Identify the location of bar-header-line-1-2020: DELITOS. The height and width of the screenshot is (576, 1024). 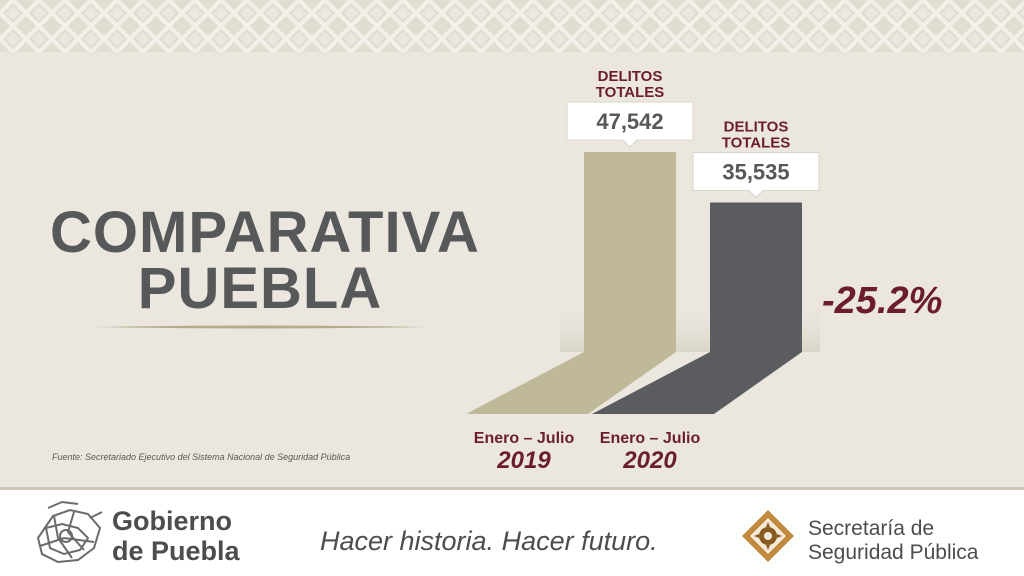
(756, 127).